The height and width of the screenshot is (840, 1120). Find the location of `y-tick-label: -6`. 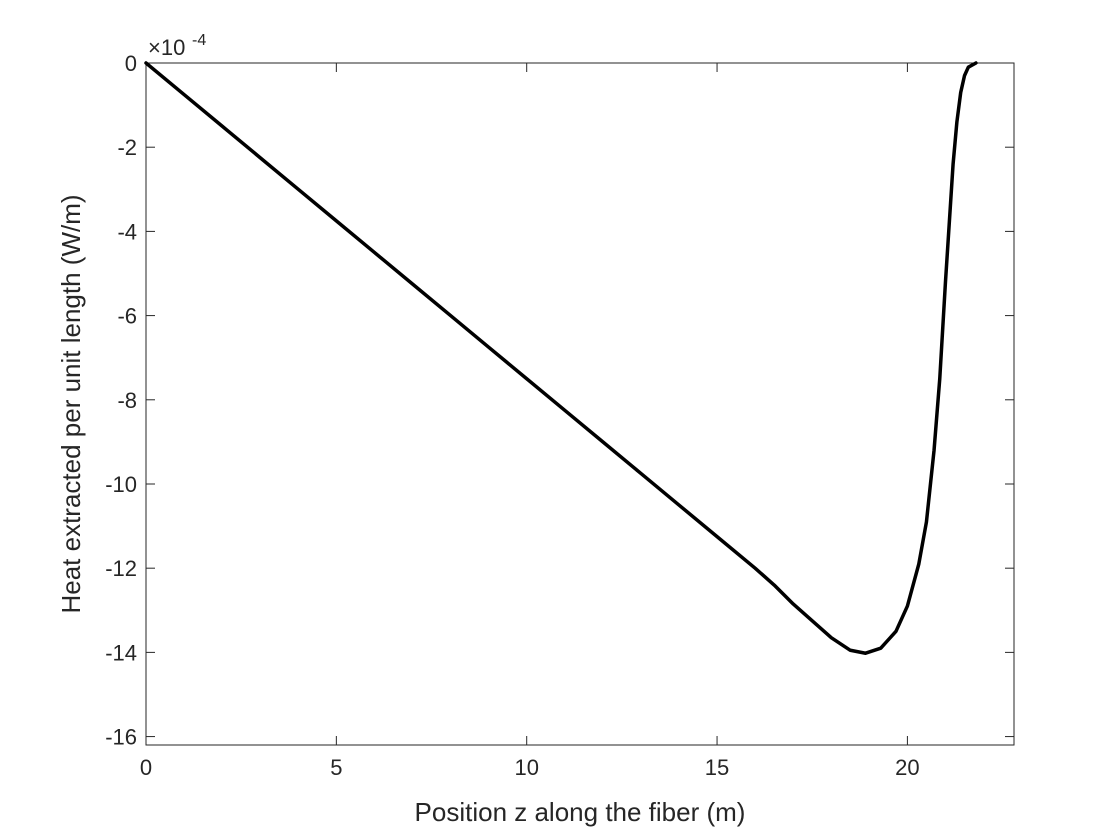

y-tick-label: -6 is located at coordinates (127, 316).